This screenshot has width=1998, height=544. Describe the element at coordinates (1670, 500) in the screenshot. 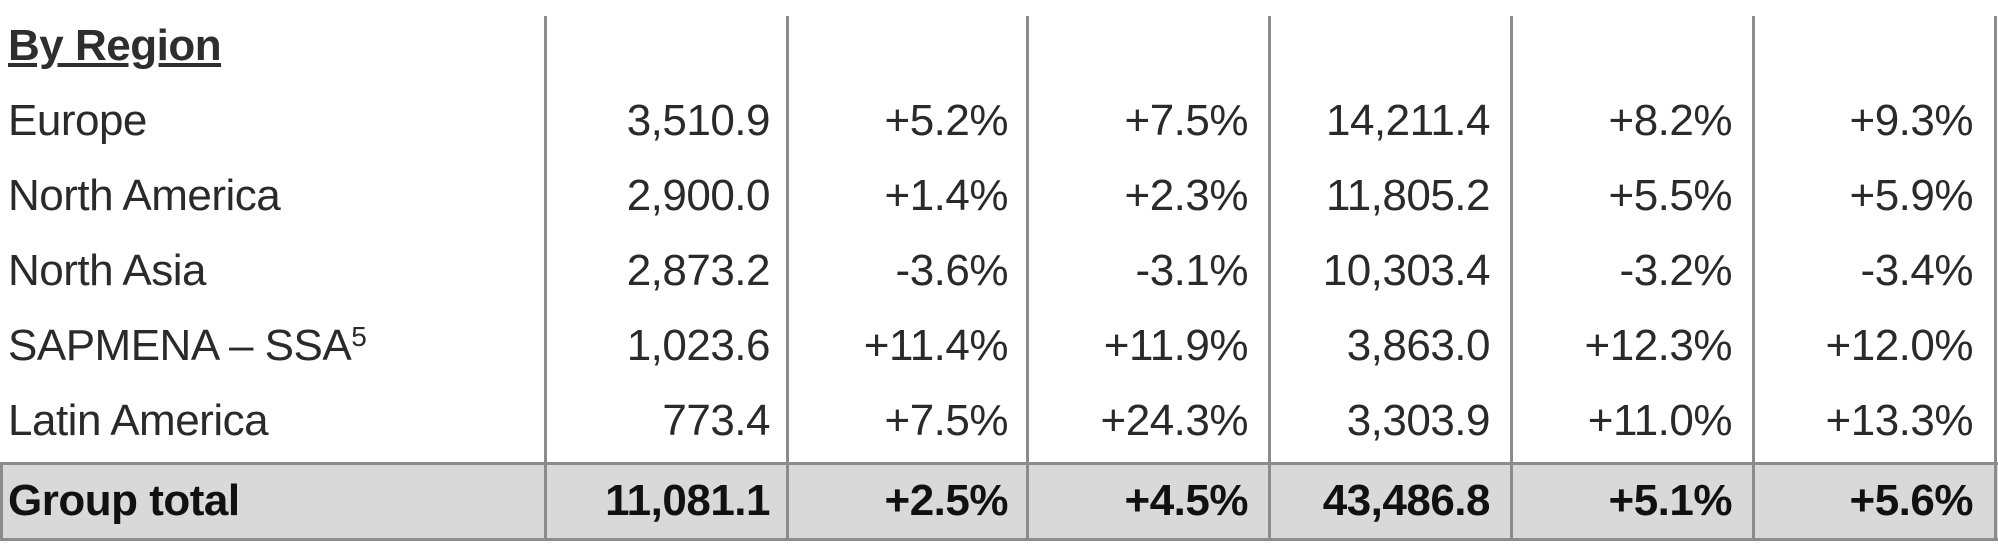

I see `total-cell: +5.1%` at that location.